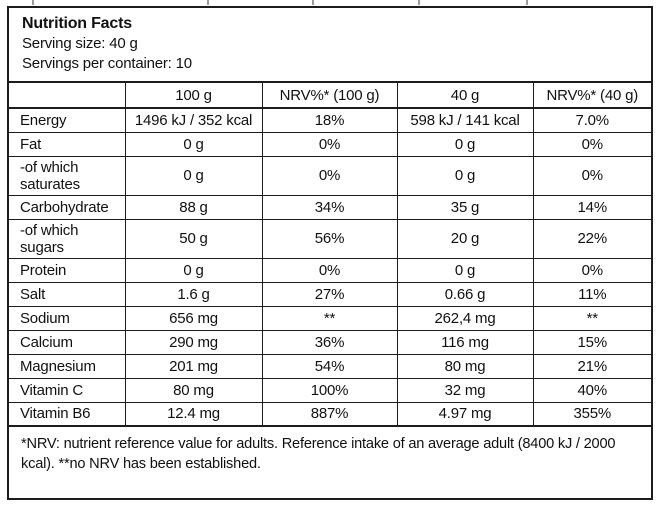 The height and width of the screenshot is (507, 660). What do you see at coordinates (193, 207) in the screenshot?
I see `value-per-100g: 88 g` at bounding box center [193, 207].